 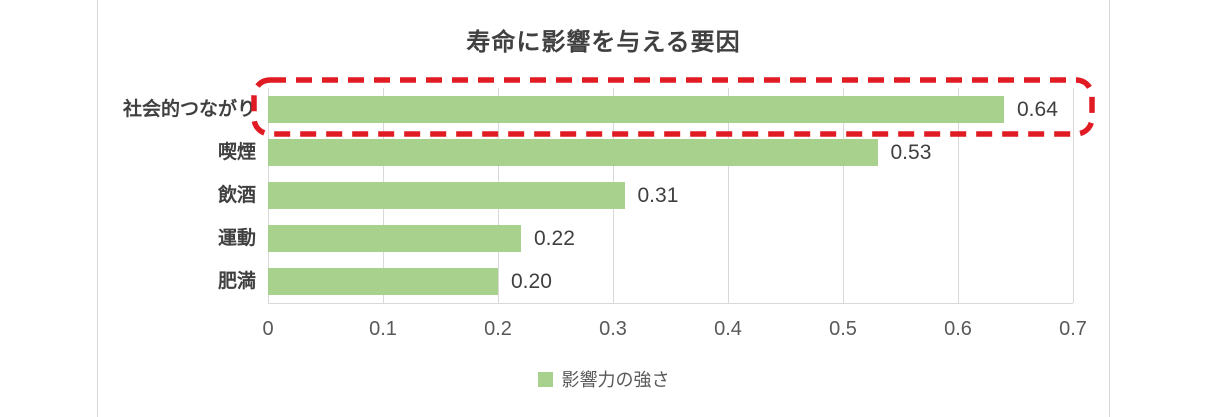 I want to click on legend-swatch-icon, so click(x=545, y=379).